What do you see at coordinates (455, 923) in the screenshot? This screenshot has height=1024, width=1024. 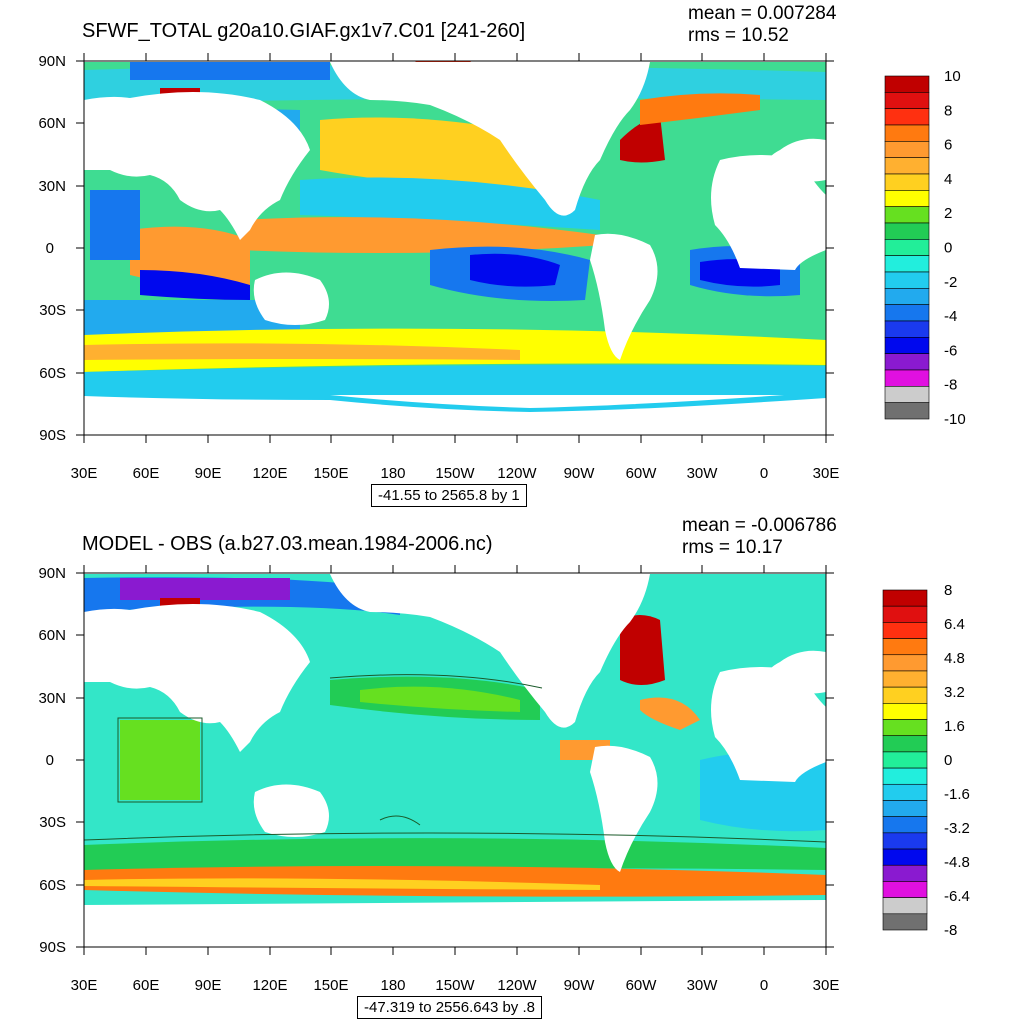 I see `panel2-land-antarctica` at bounding box center [455, 923].